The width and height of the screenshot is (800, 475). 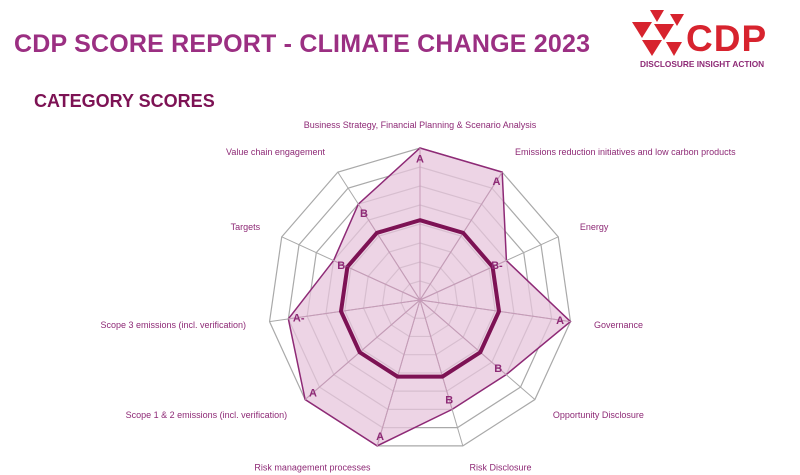 I want to click on score-label: A-, so click(x=299, y=318).